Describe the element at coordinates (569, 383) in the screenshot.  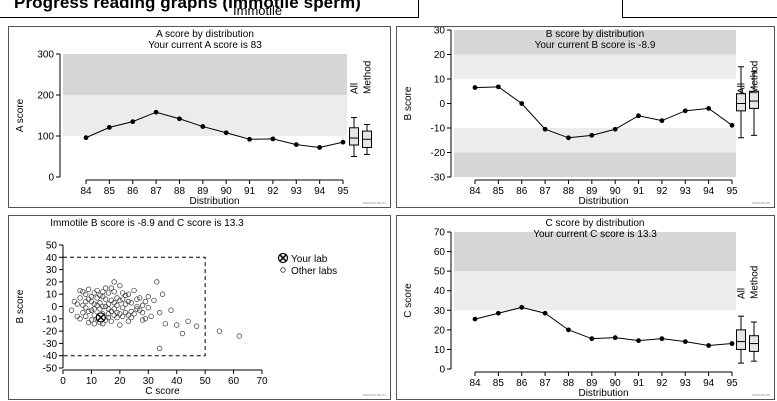
I see `x-tick-label: 88` at that location.